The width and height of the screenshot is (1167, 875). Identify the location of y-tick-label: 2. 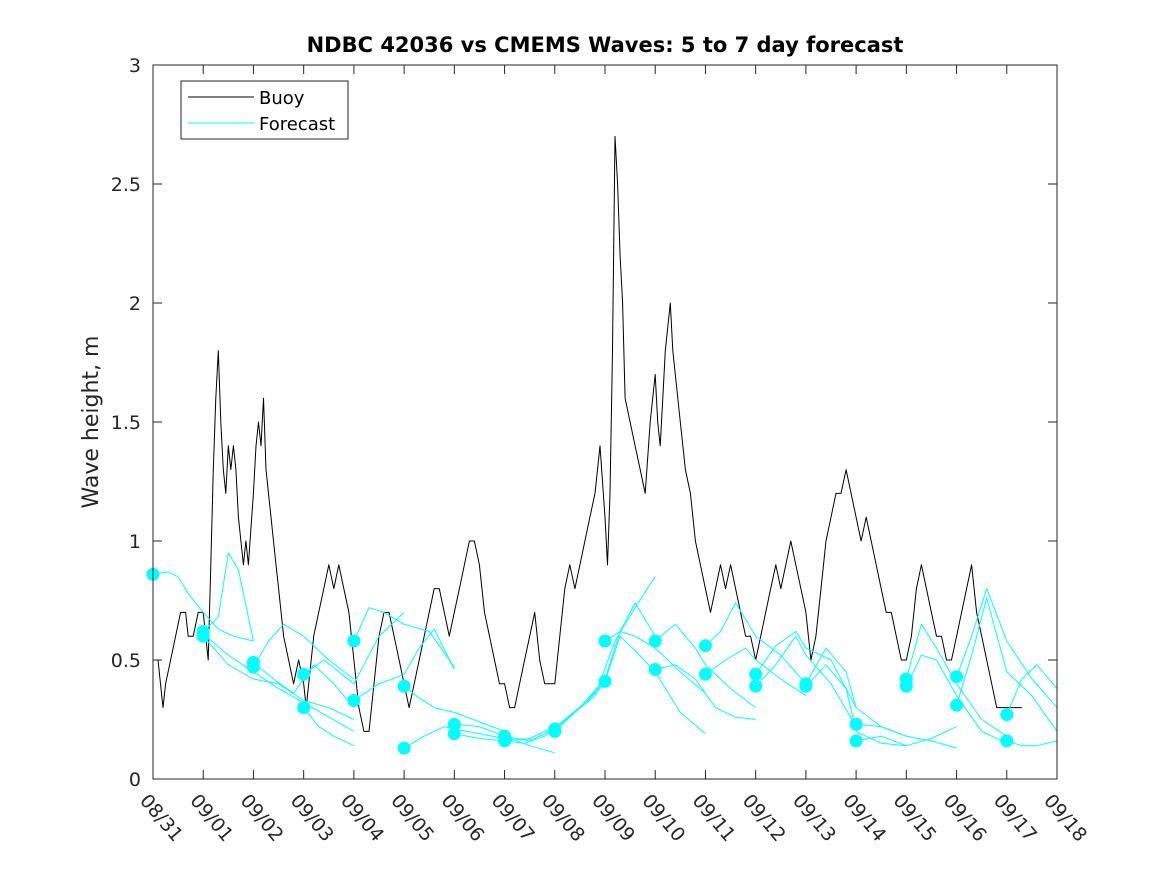
(135, 304).